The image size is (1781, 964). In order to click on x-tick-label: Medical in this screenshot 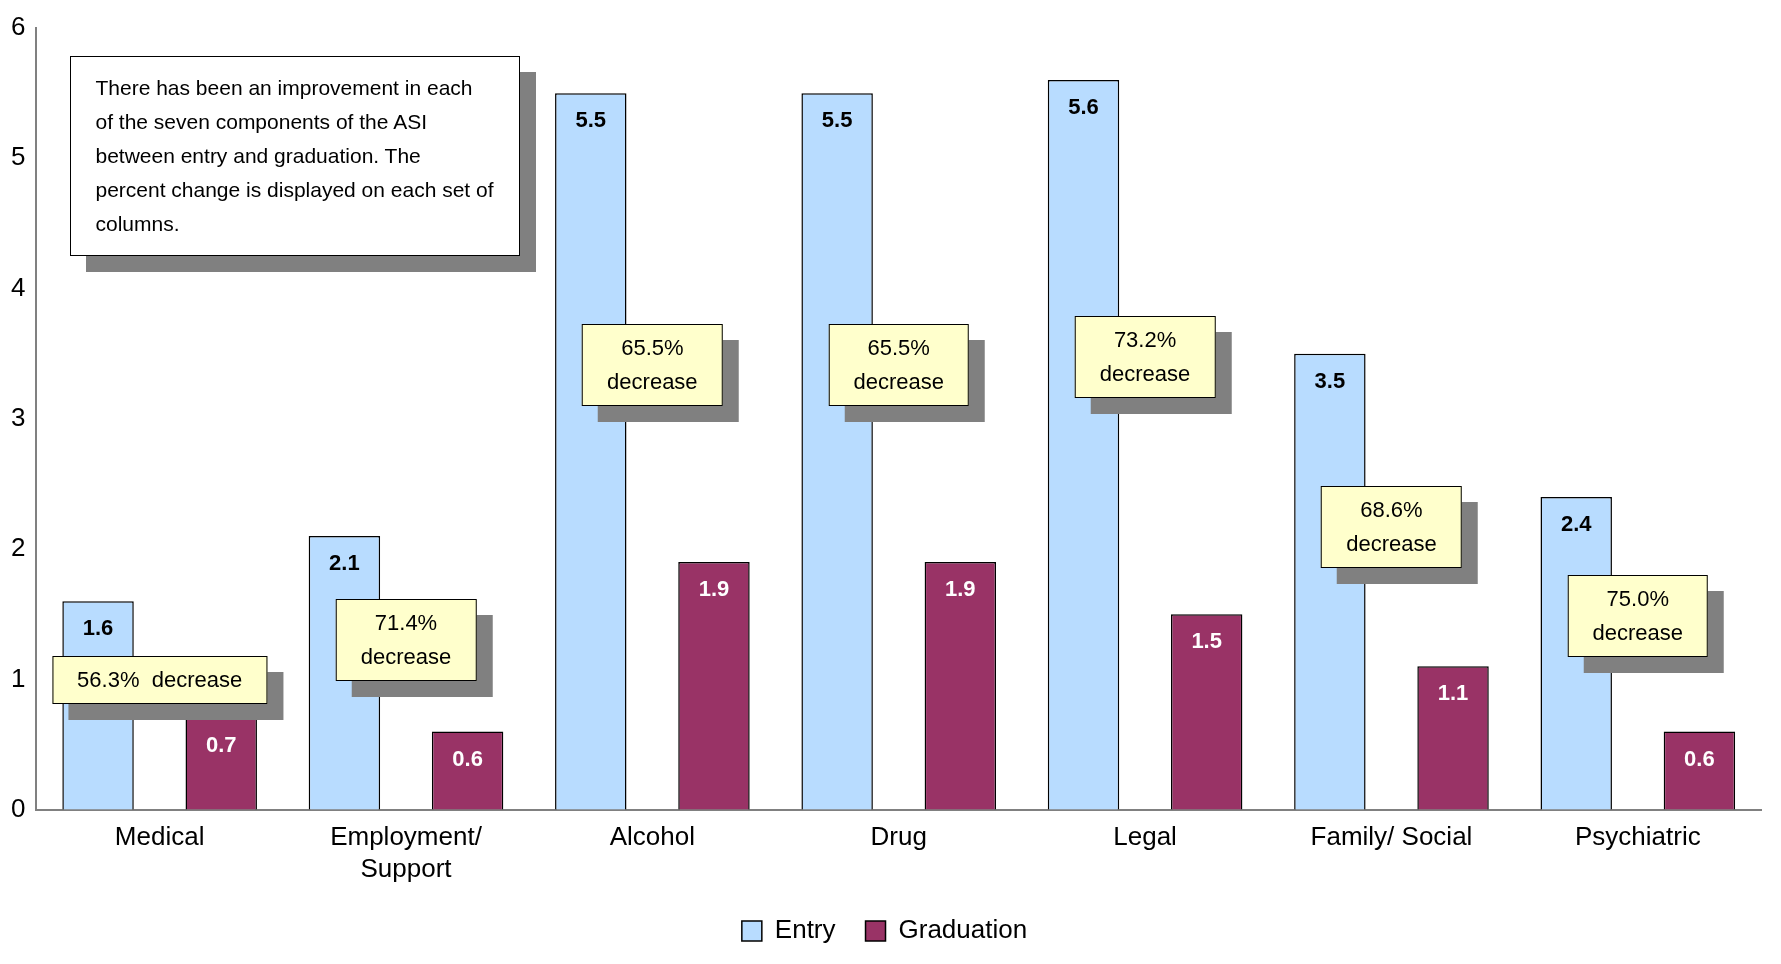, I will do `click(159, 836)`.